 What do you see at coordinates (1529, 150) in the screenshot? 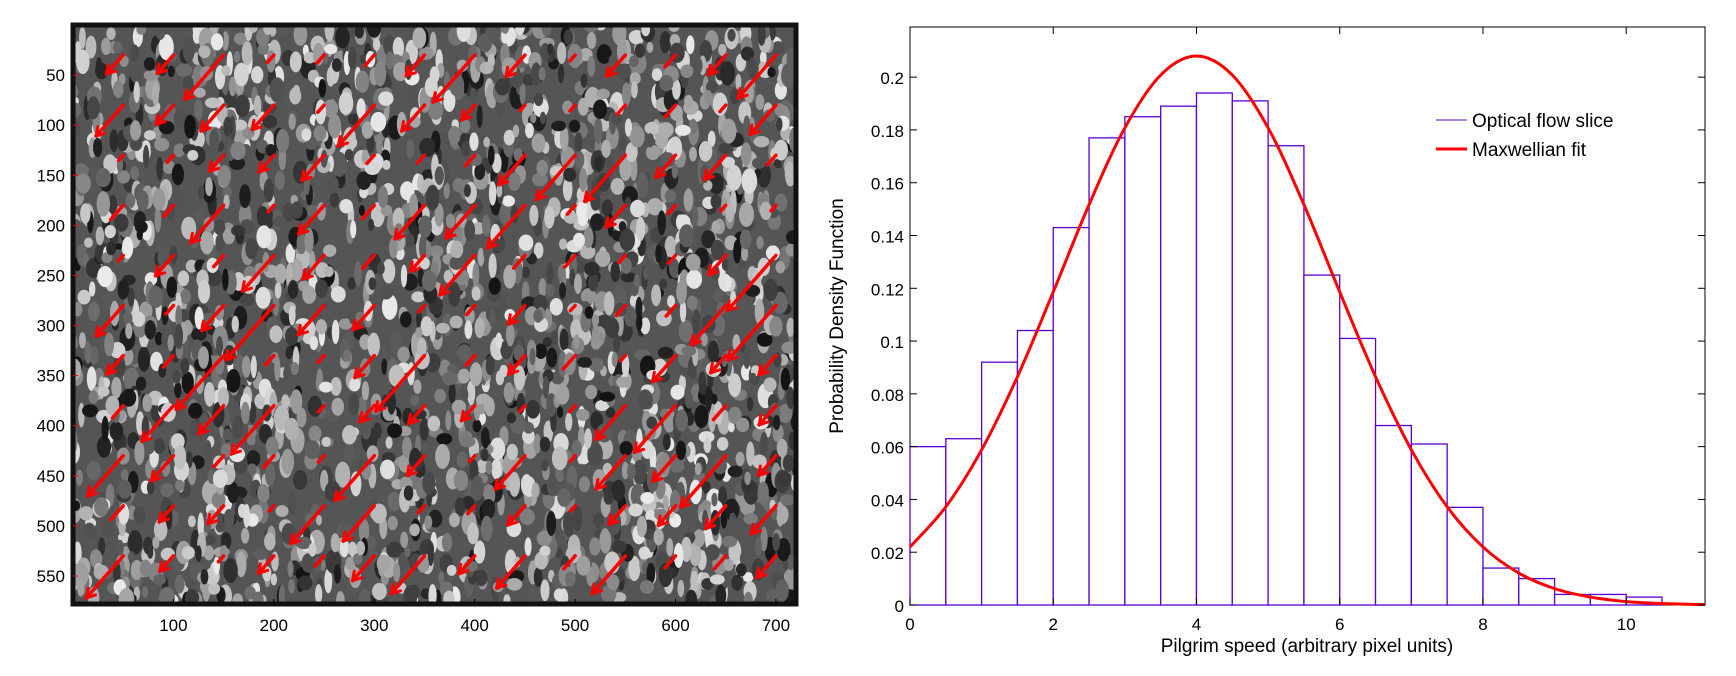
I see `legend-label-fit: Maxwellian fit` at bounding box center [1529, 150].